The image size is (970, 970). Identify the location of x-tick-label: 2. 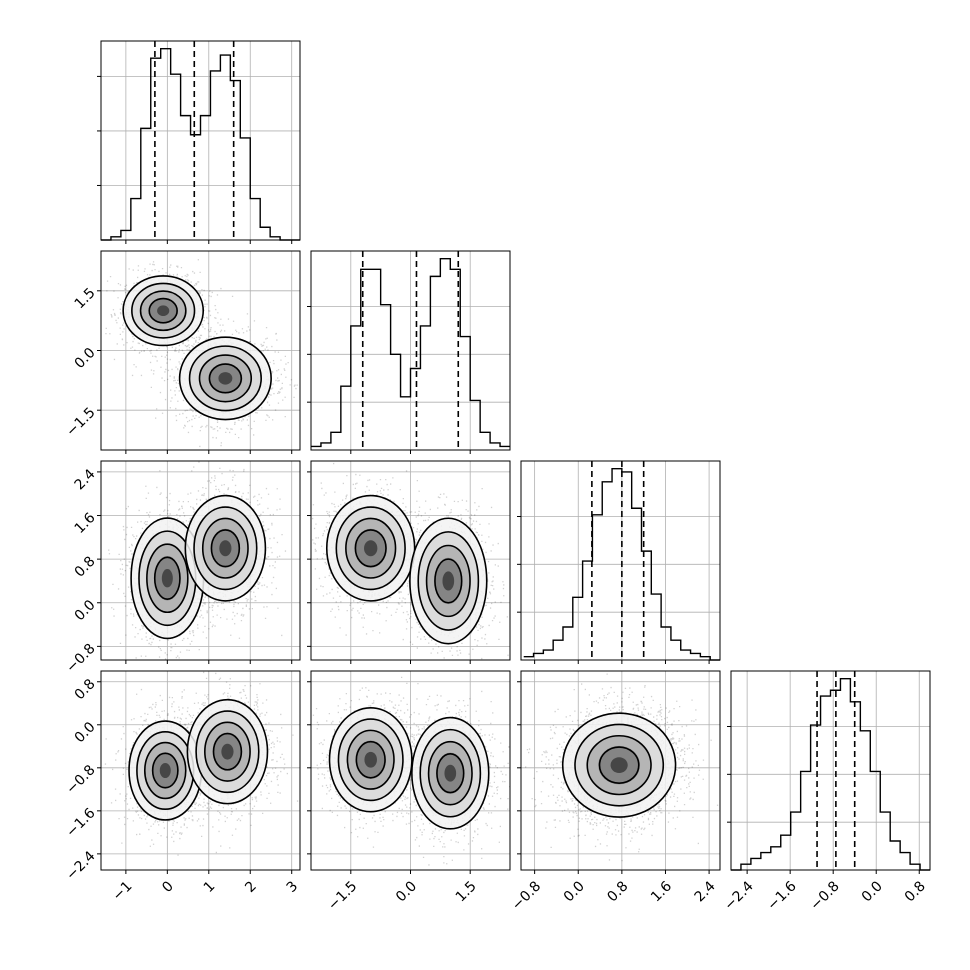
(251, 887).